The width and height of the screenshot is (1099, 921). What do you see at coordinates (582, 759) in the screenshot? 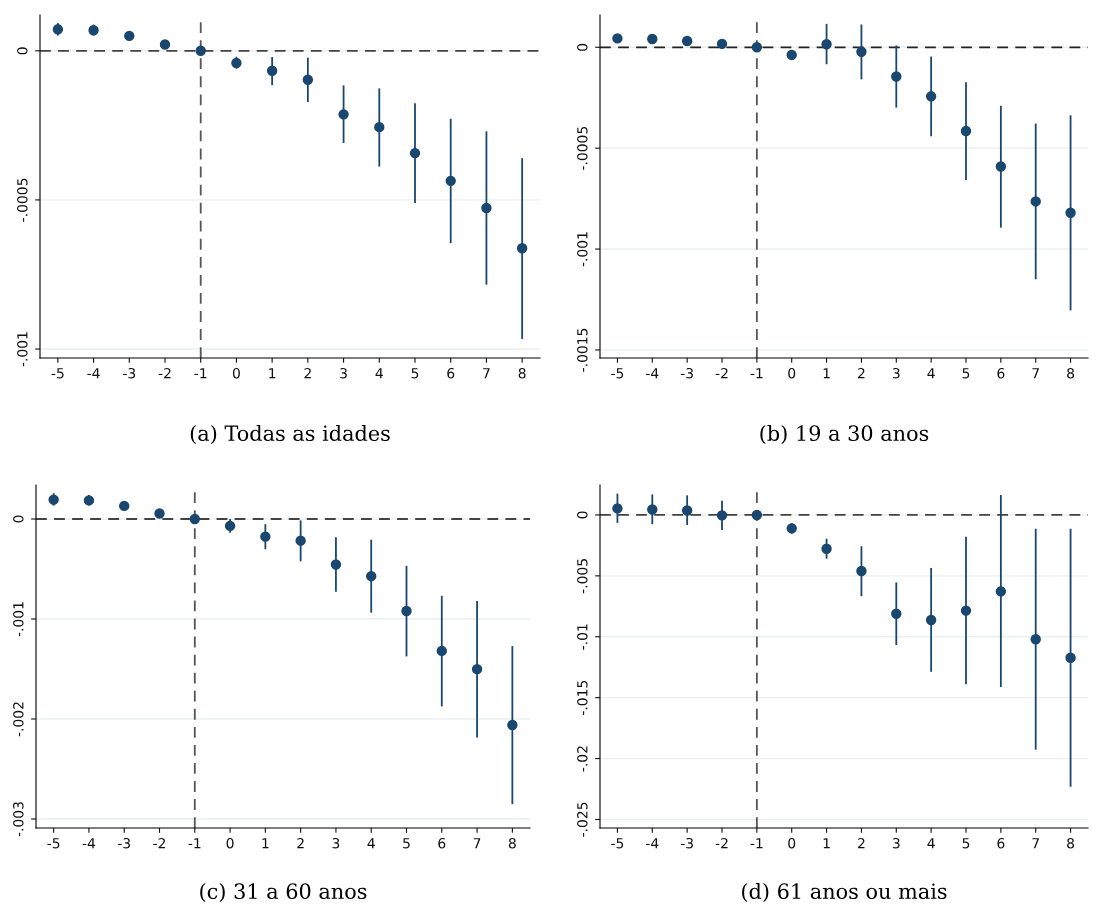
I see `y-tick-label: -.02` at bounding box center [582, 759].